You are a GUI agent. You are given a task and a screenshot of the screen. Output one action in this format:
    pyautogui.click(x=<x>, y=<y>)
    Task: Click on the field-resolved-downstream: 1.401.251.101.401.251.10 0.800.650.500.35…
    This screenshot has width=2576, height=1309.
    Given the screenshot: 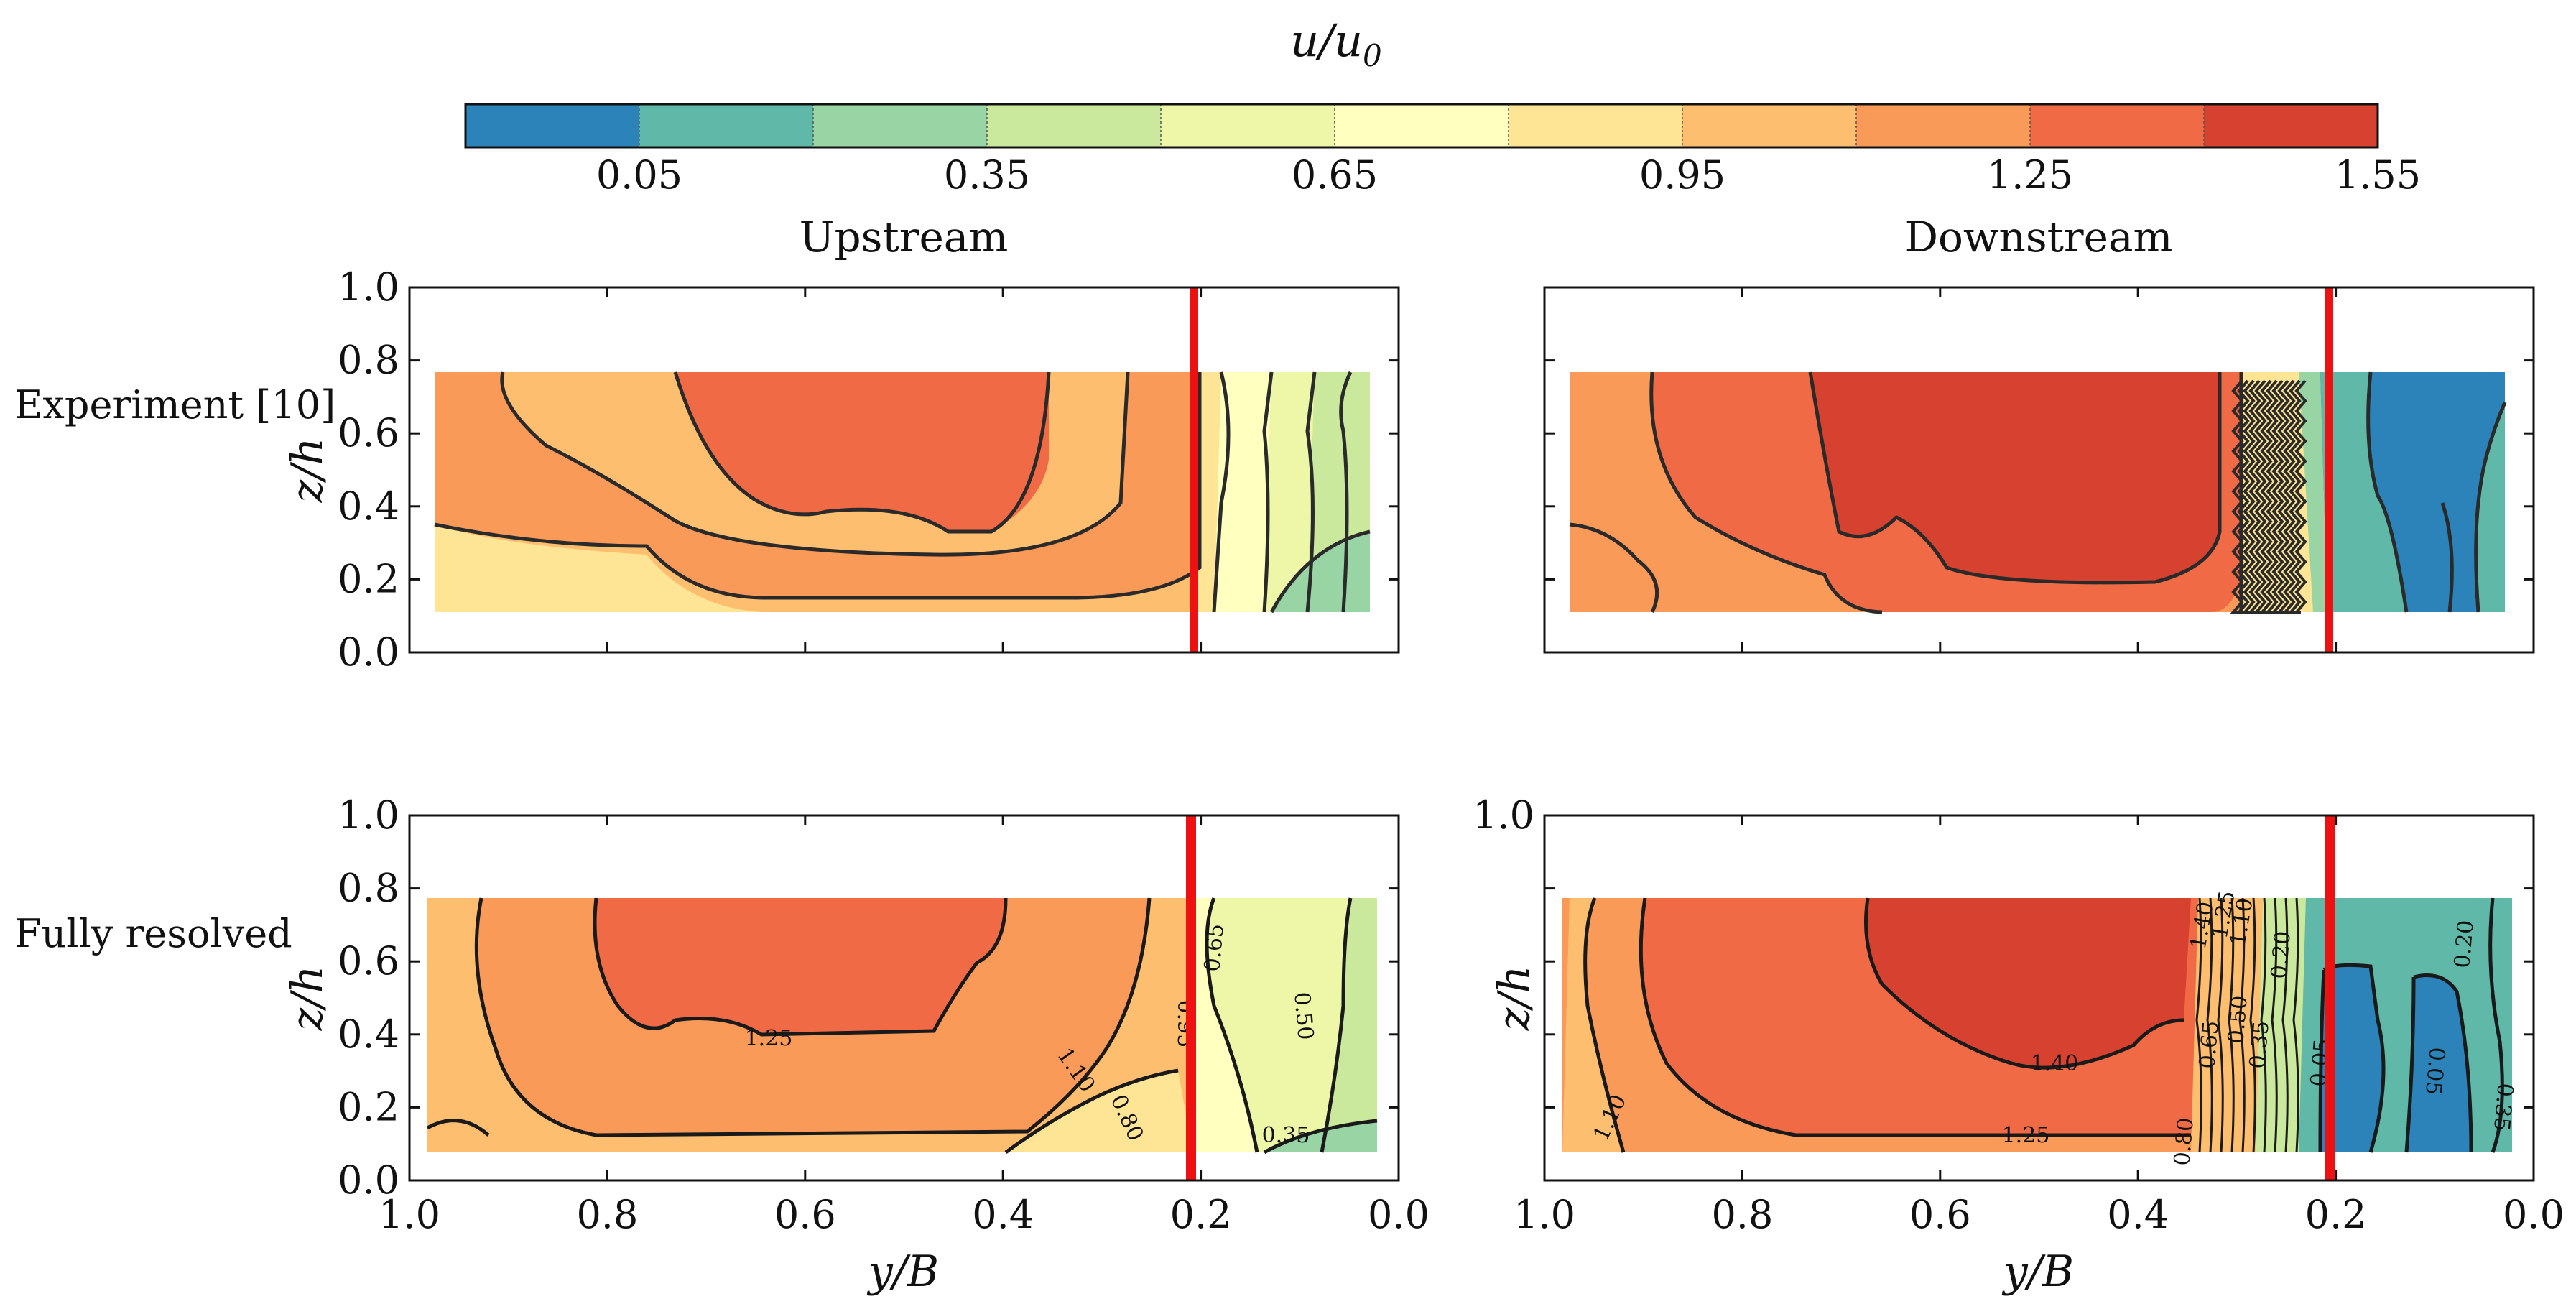 What is the action you would take?
    pyautogui.click(x=2040, y=1028)
    